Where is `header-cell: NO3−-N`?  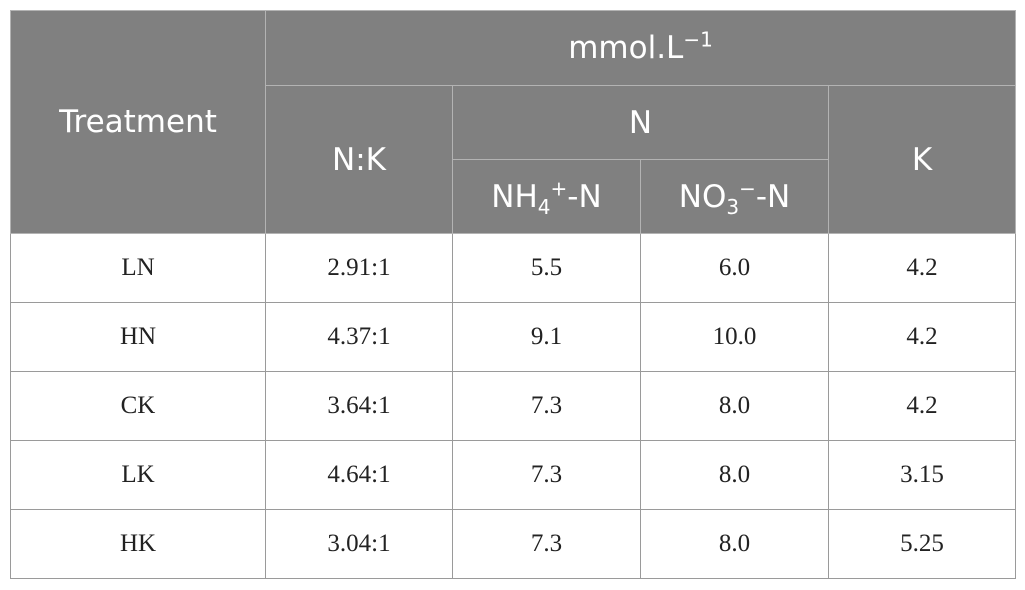
header-cell: NO3−-N is located at coordinates (734, 196).